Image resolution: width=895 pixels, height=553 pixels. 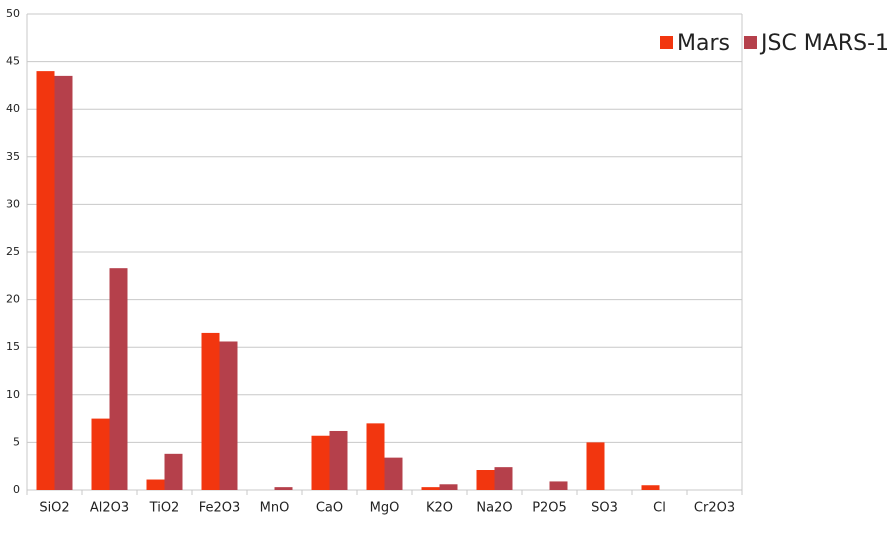 What do you see at coordinates (13, 61) in the screenshot?
I see `y-tick-label: 45` at bounding box center [13, 61].